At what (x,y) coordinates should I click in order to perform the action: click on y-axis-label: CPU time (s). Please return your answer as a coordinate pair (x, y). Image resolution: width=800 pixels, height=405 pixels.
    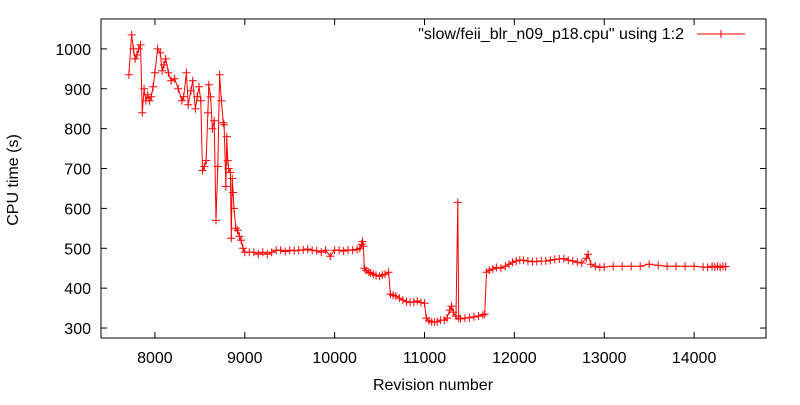
    Looking at the image, I should click on (13, 180).